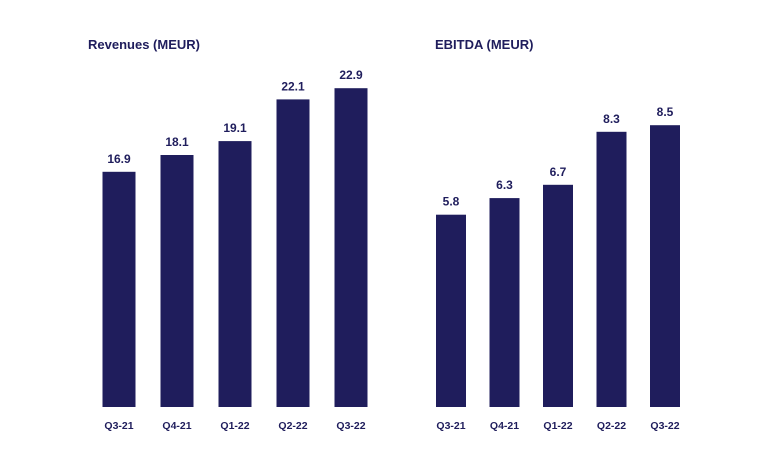 The width and height of the screenshot is (768, 467). I want to click on revenues-x-tick-q3-21: Q3-21, so click(118, 426).